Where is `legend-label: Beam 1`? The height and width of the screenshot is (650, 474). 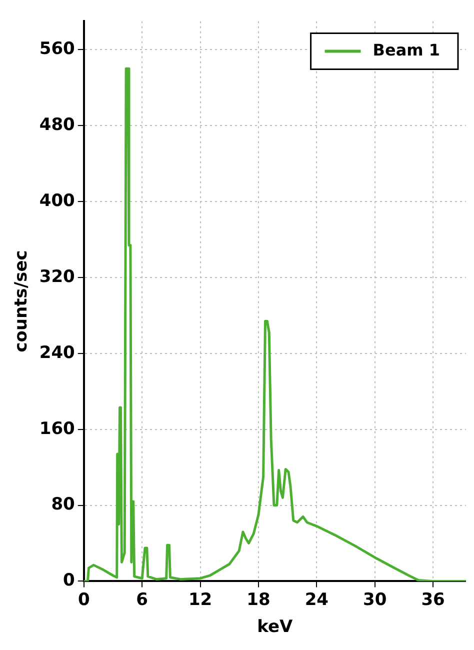
legend-label: Beam 1 is located at coordinates (406, 50).